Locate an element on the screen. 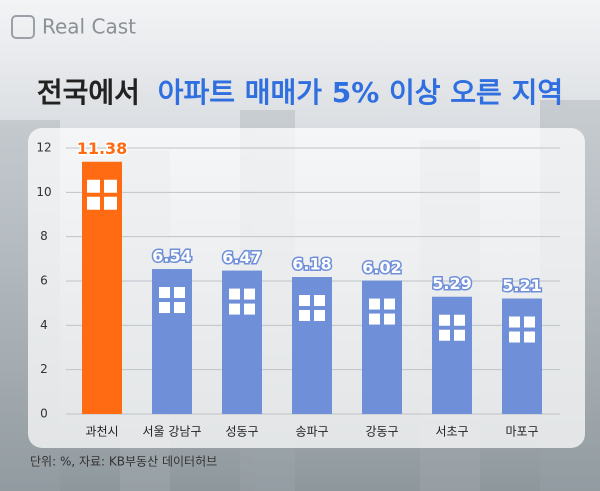 The image size is (600, 491). value-label: 6.18 is located at coordinates (311, 264).